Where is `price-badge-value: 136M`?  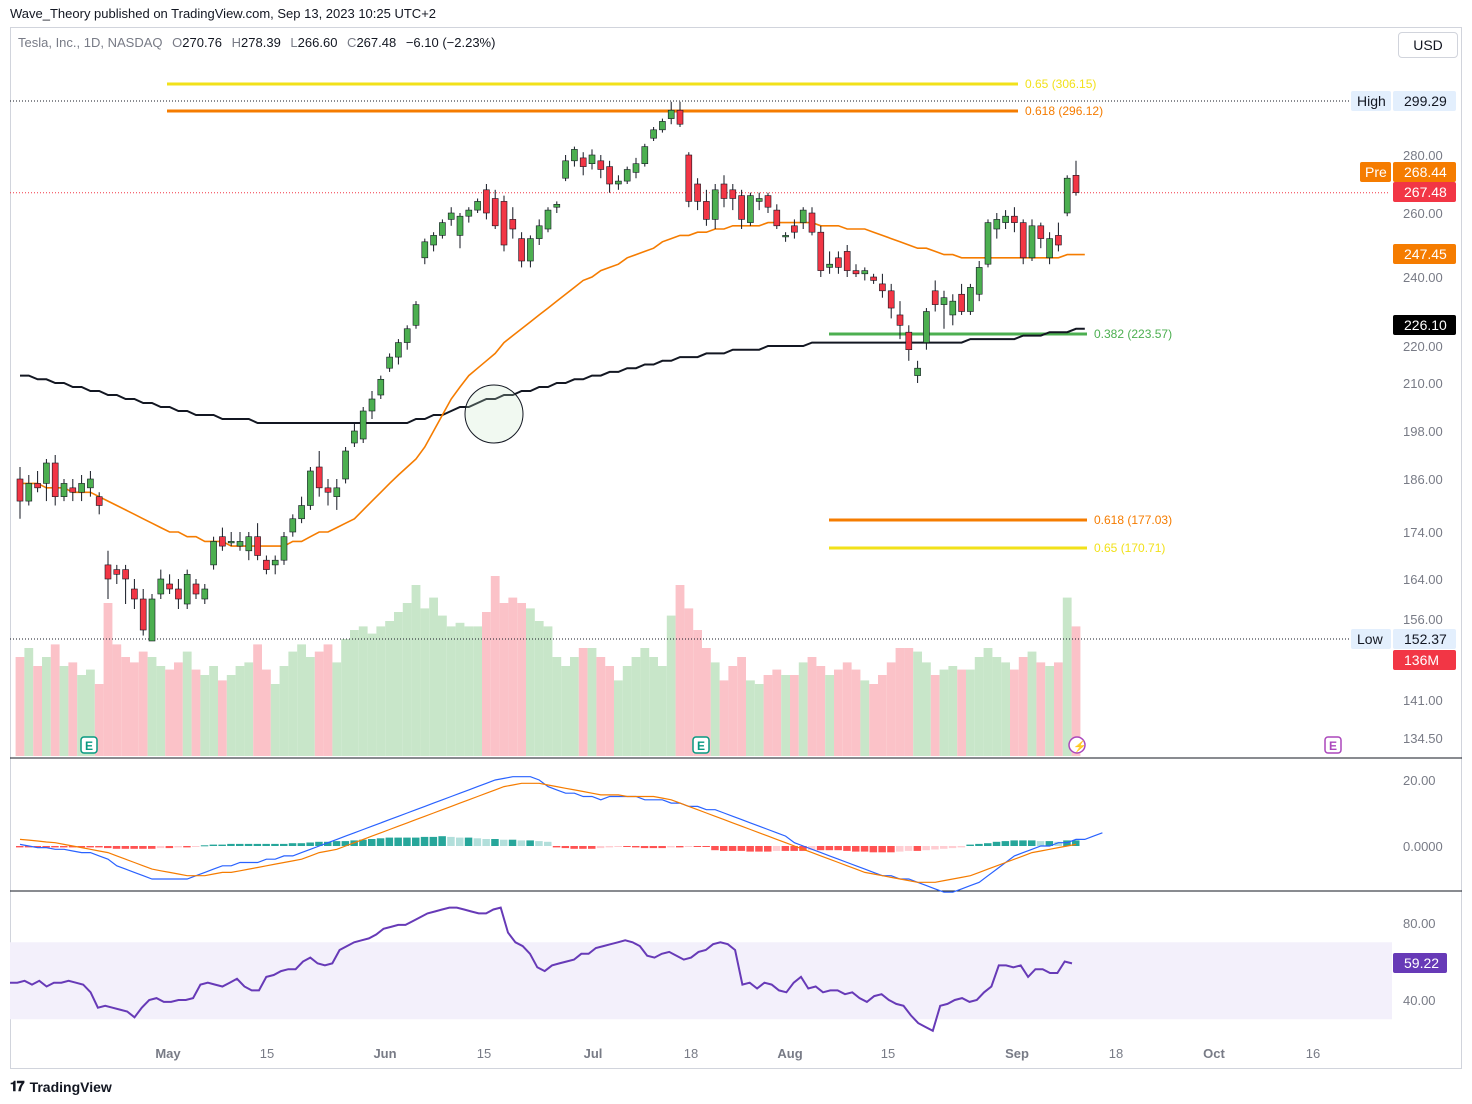 price-badge-value: 136M is located at coordinates (1421, 660).